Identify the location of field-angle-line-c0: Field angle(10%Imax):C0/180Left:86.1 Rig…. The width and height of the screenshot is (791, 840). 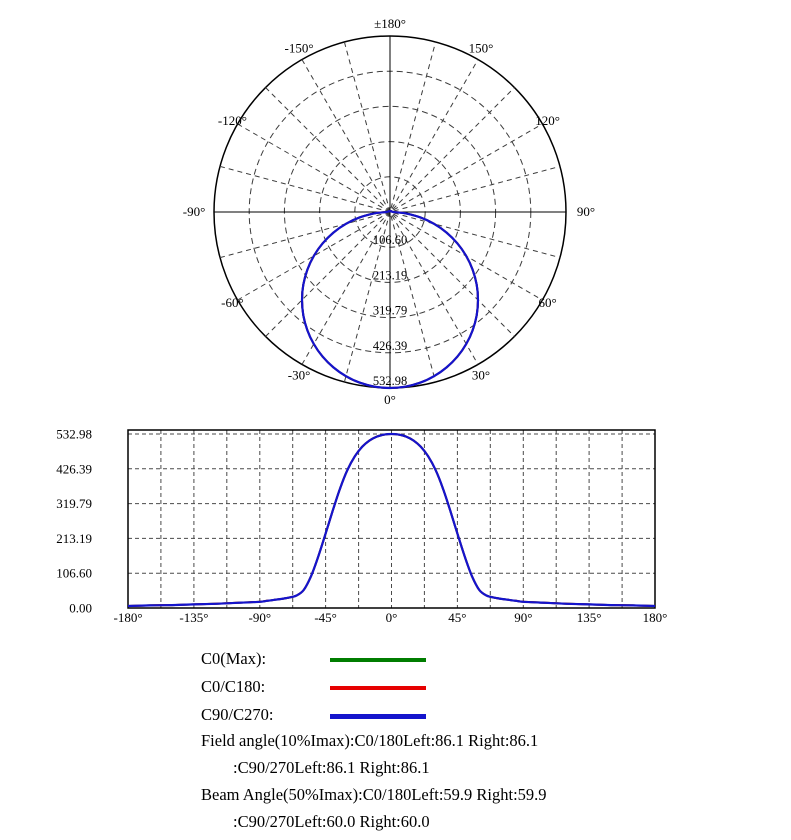
(370, 740).